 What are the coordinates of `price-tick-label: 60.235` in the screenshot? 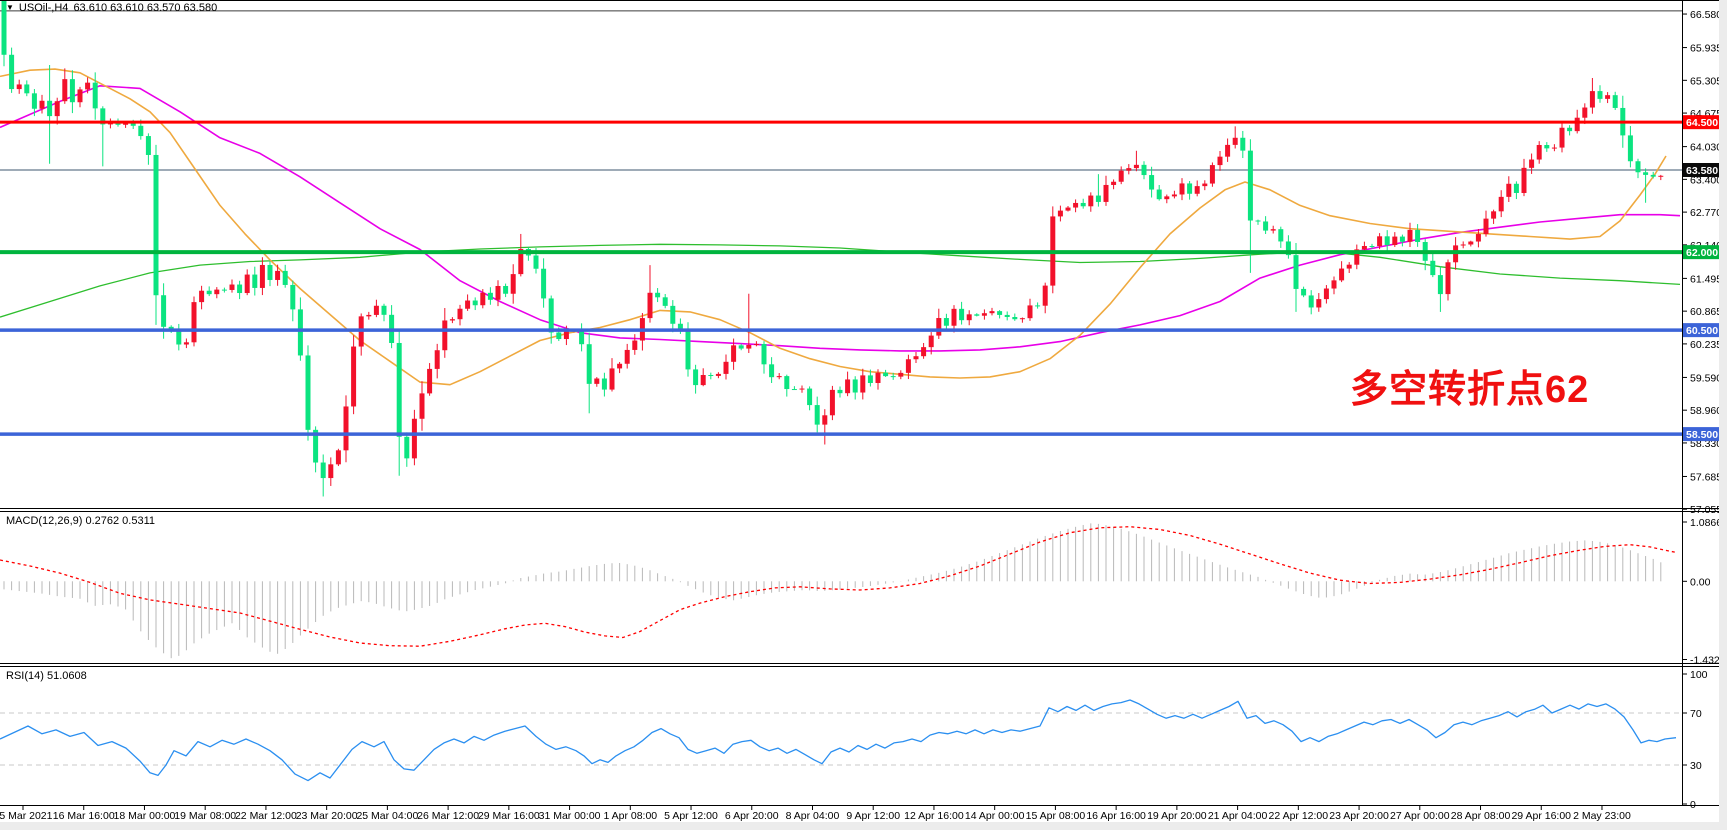 It's located at (1706, 345).